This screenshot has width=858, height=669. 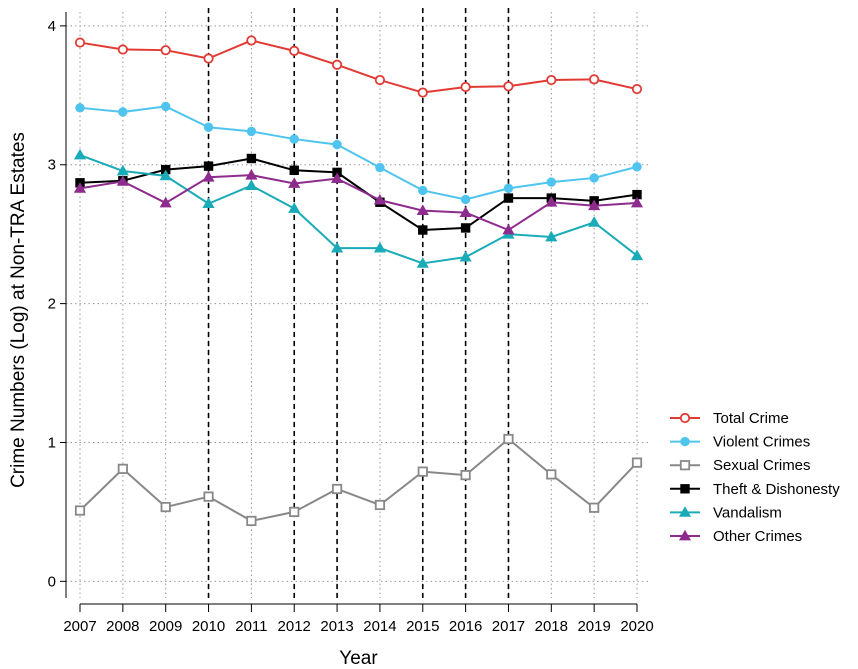 I want to click on data-point-total-crime-2020, so click(x=637, y=89).